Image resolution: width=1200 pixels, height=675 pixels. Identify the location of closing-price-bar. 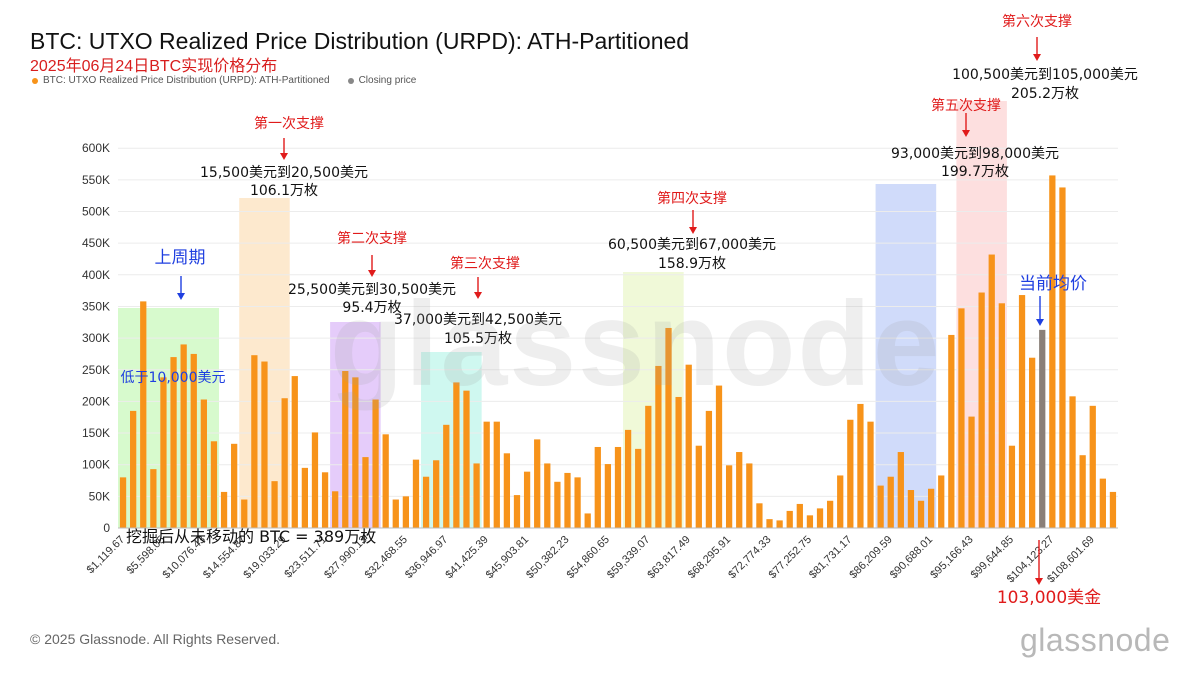
(1042, 428).